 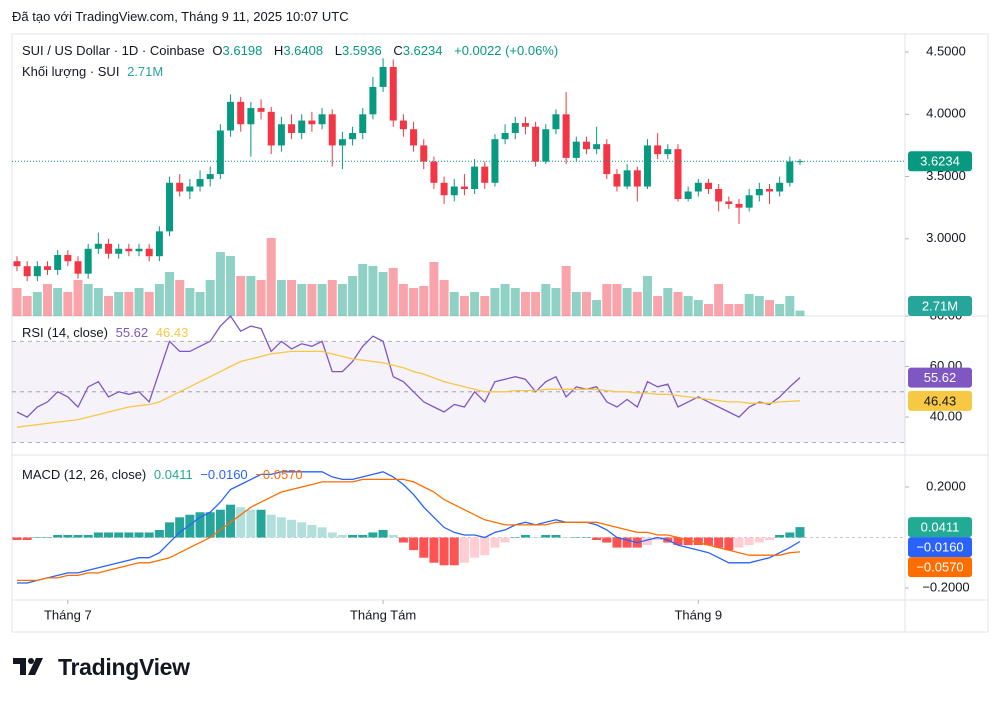 What do you see at coordinates (278, 50) in the screenshot?
I see `ohlc-letter: H` at bounding box center [278, 50].